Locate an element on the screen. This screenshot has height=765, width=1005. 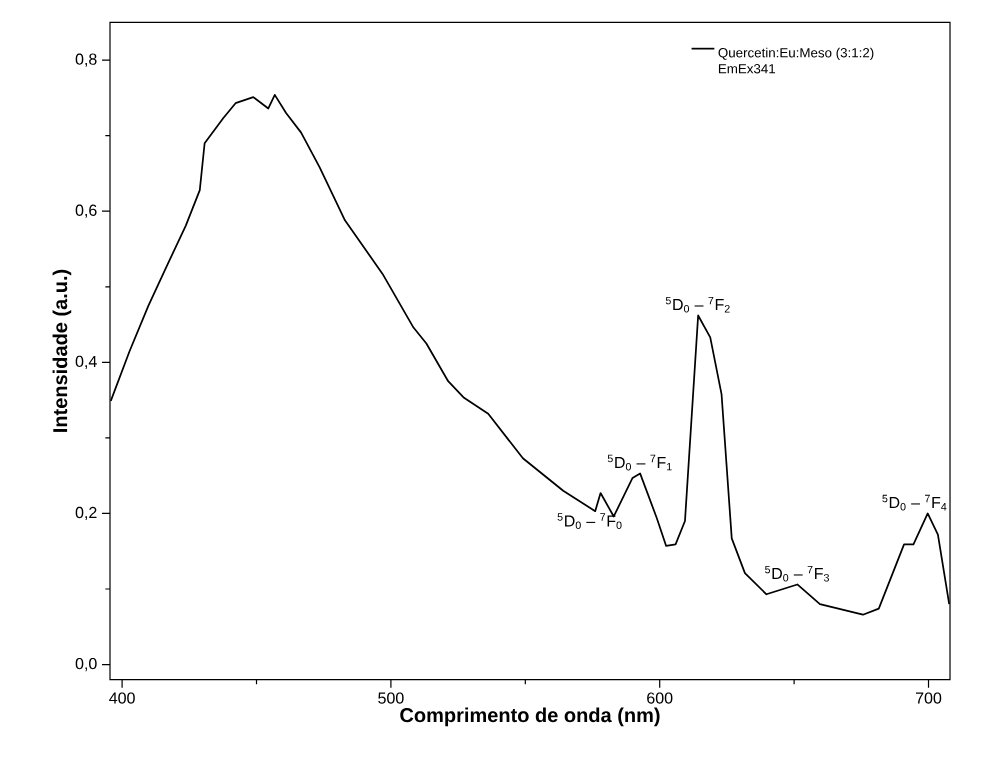
legend-label: Quercetin:Eu:Meso (3:1:2) EmEx341 is located at coordinates (796, 60).